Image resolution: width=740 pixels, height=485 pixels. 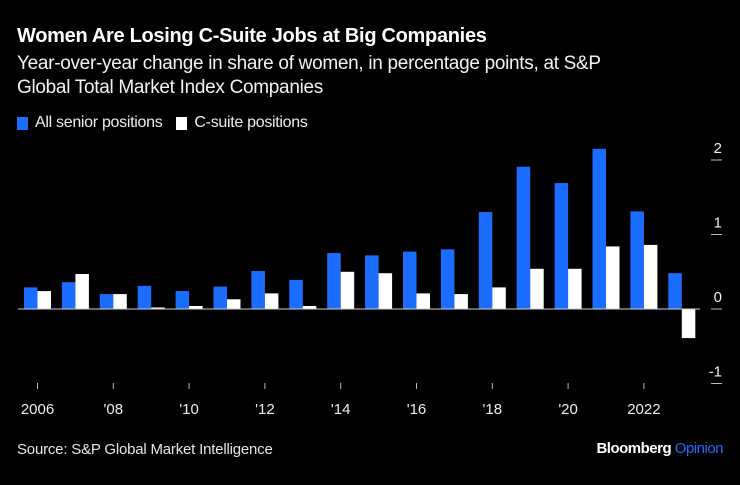 I want to click on bar-c-suite-2006, so click(x=44, y=300).